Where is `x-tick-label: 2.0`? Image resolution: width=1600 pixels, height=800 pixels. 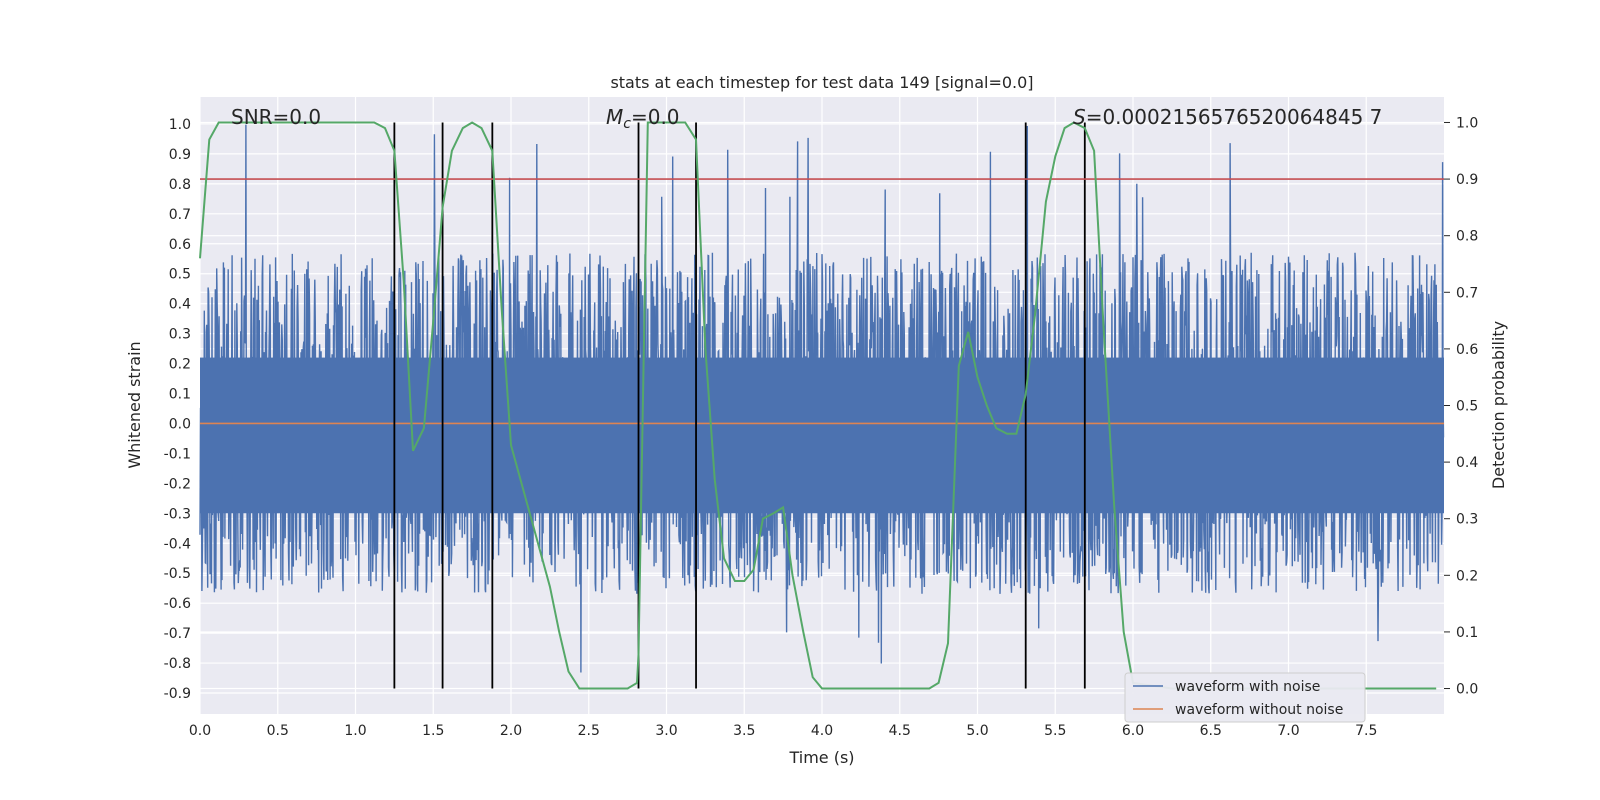
x-tick-label: 2.0 is located at coordinates (511, 731).